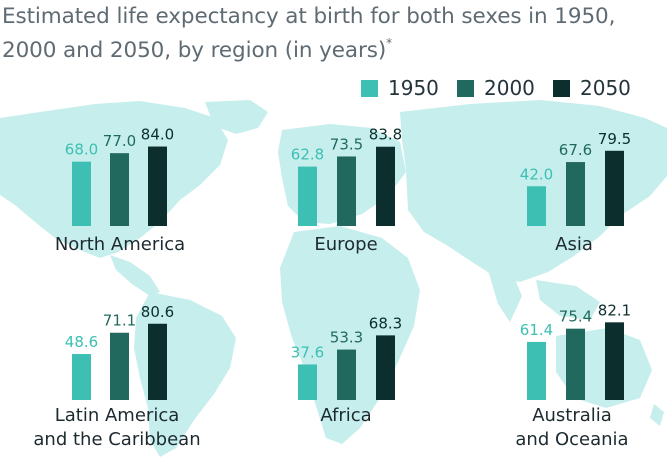  What do you see at coordinates (345, 415) in the screenshot?
I see `region-label-africa: Africa` at bounding box center [345, 415].